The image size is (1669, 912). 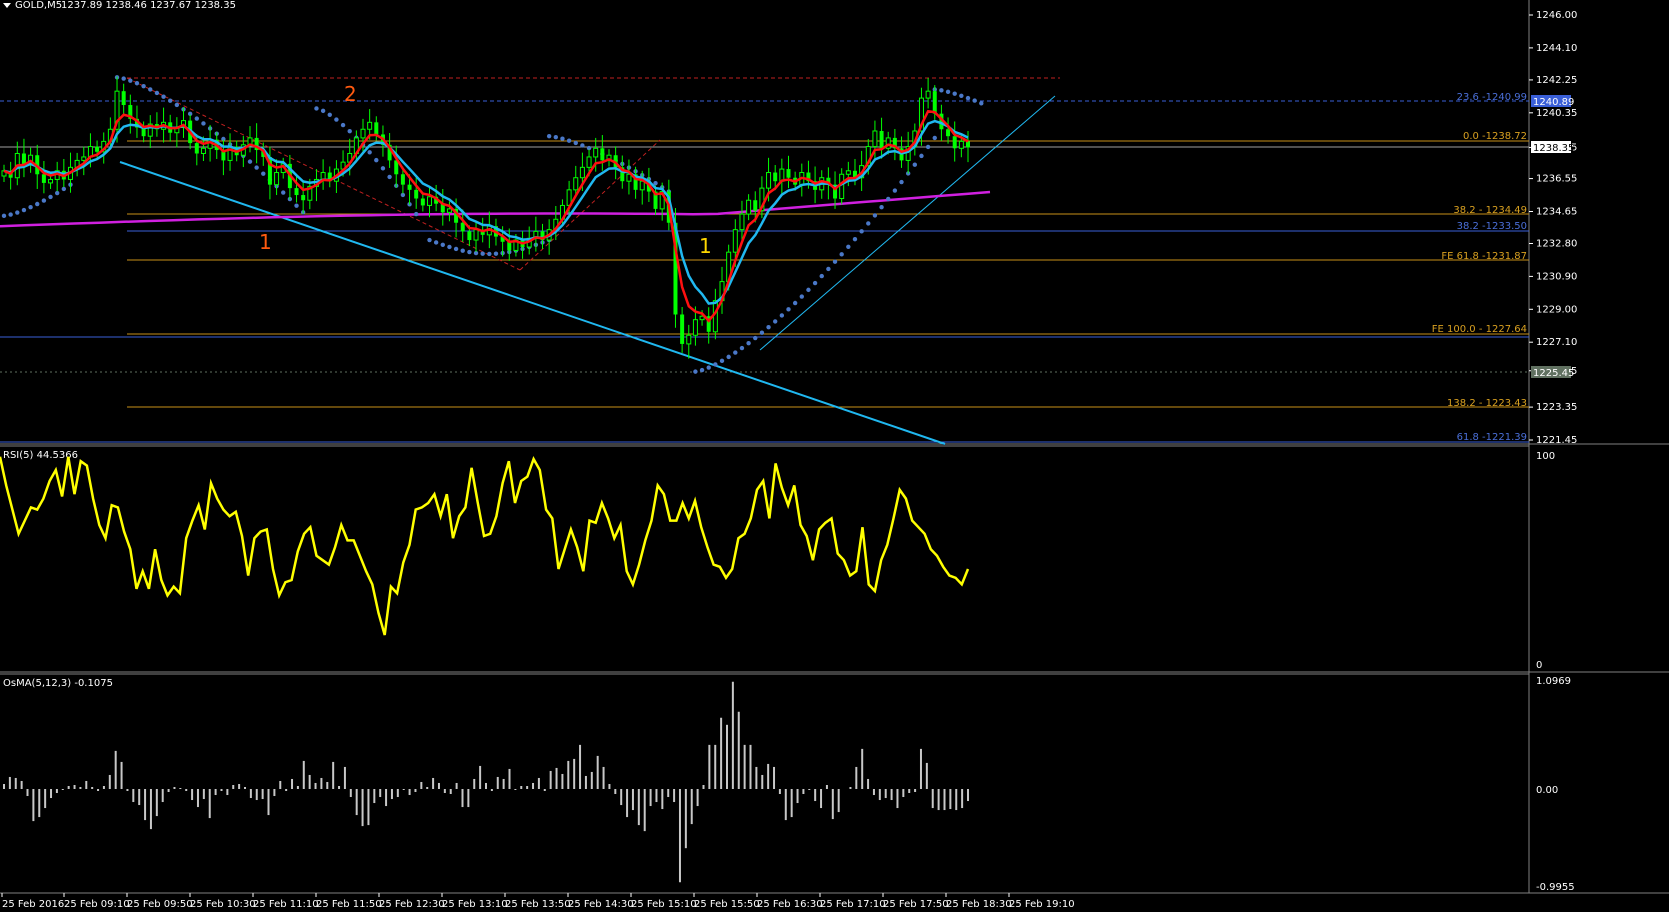 What do you see at coordinates (1556, 48) in the screenshot?
I see `price-tick-label: 1244.10` at bounding box center [1556, 48].